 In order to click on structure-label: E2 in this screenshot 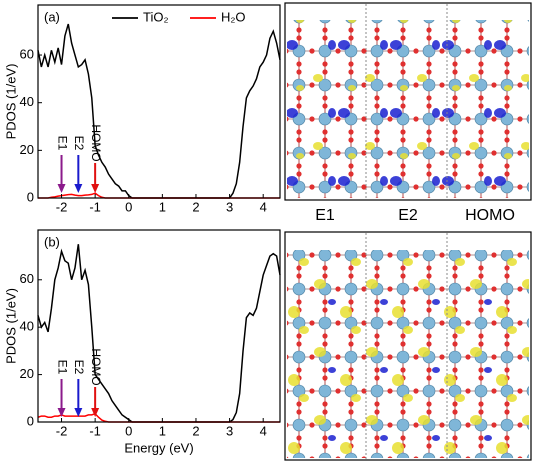, I will do `click(408, 215)`.